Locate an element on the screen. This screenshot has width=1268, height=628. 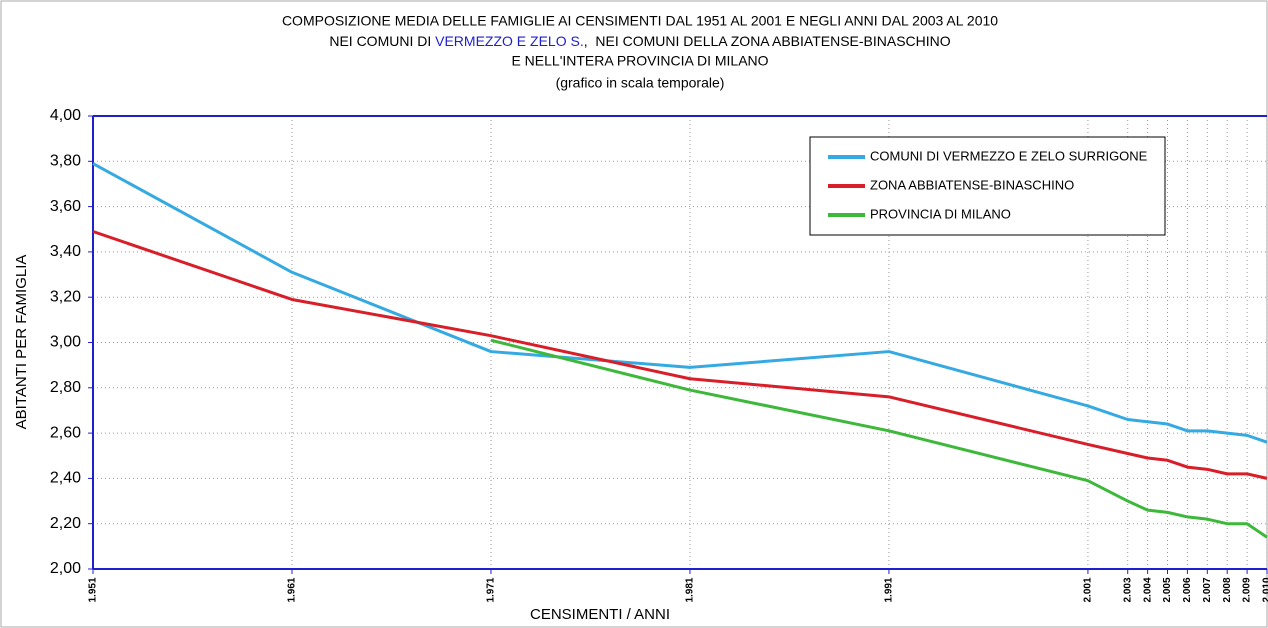
title-part: NEI COMUNI DI is located at coordinates (382, 41).